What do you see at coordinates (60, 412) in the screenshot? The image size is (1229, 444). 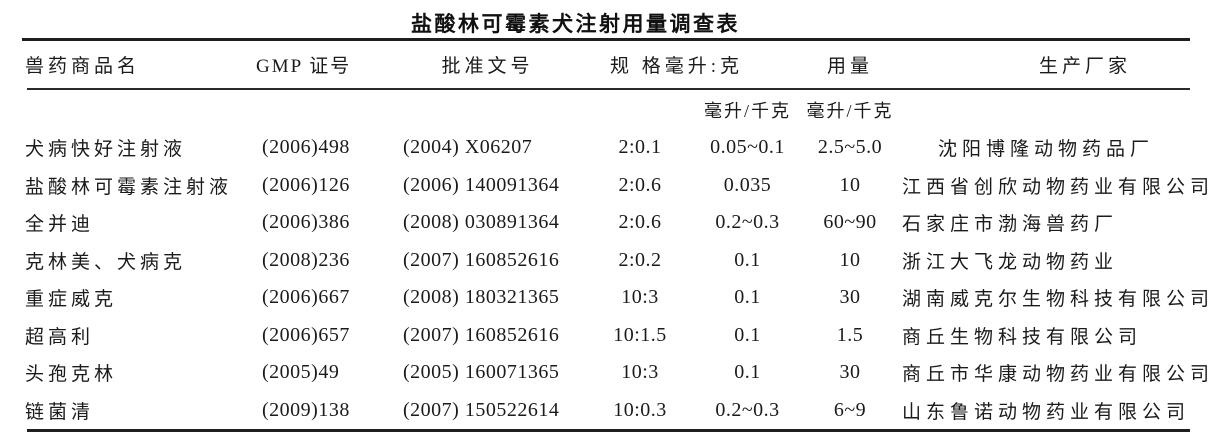 I see `cell-product-name: 链菌清` at bounding box center [60, 412].